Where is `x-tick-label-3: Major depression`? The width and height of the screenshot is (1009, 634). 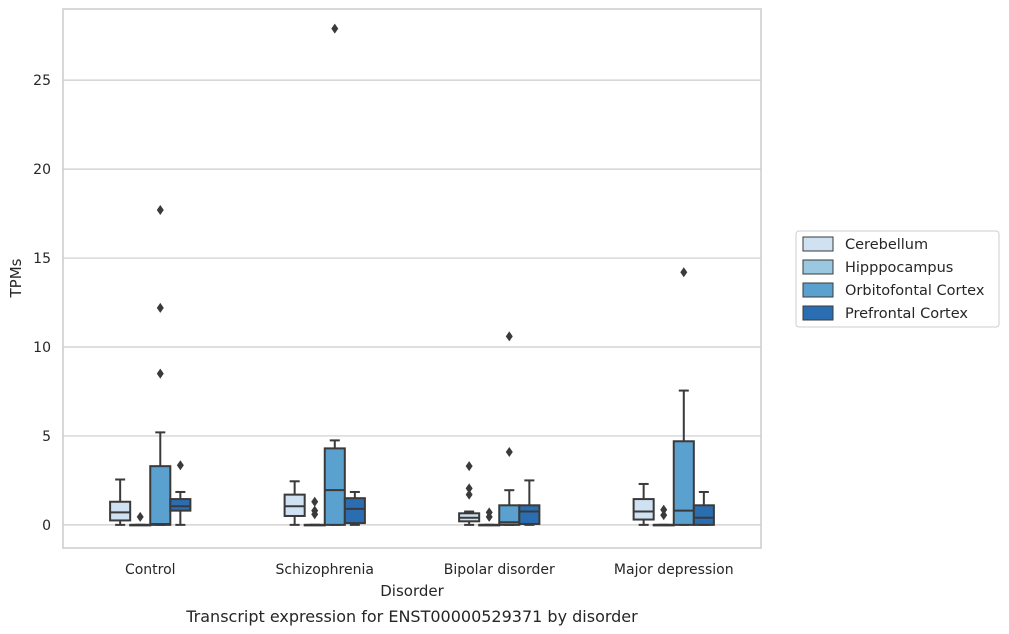
x-tick-label-3: Major depression is located at coordinates (674, 570).